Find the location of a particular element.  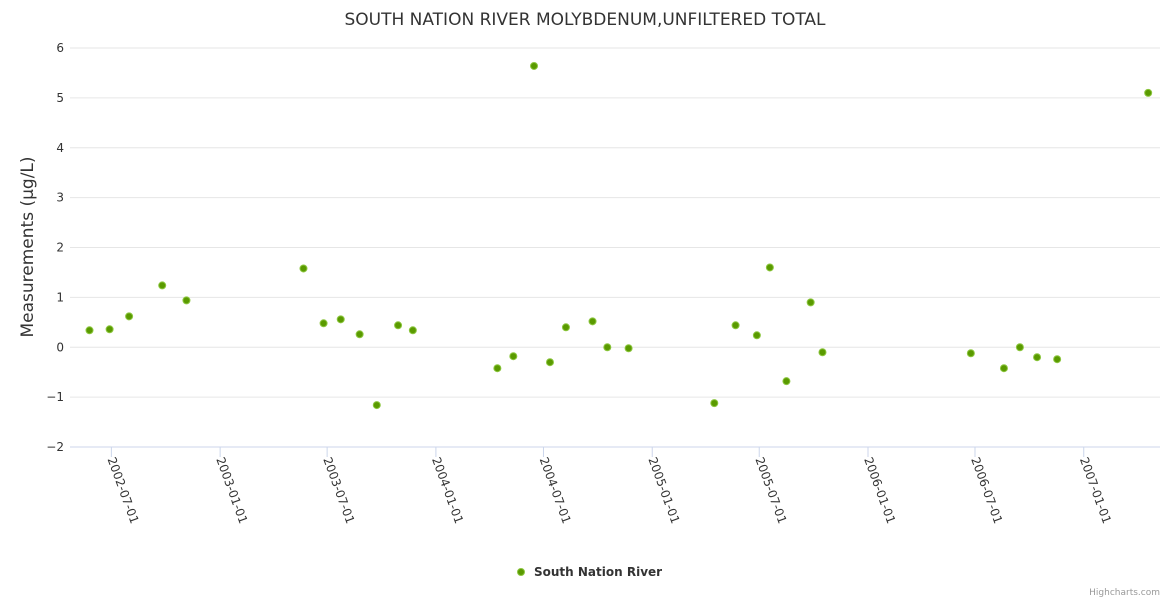

y-tick-label: 2 is located at coordinates (60, 248).